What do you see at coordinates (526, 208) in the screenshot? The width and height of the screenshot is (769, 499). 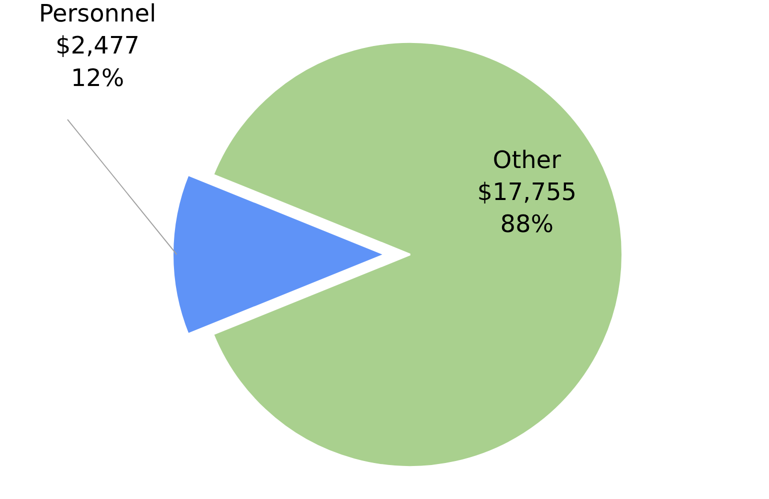 I see `data-label: $17,755 88%` at bounding box center [526, 208].